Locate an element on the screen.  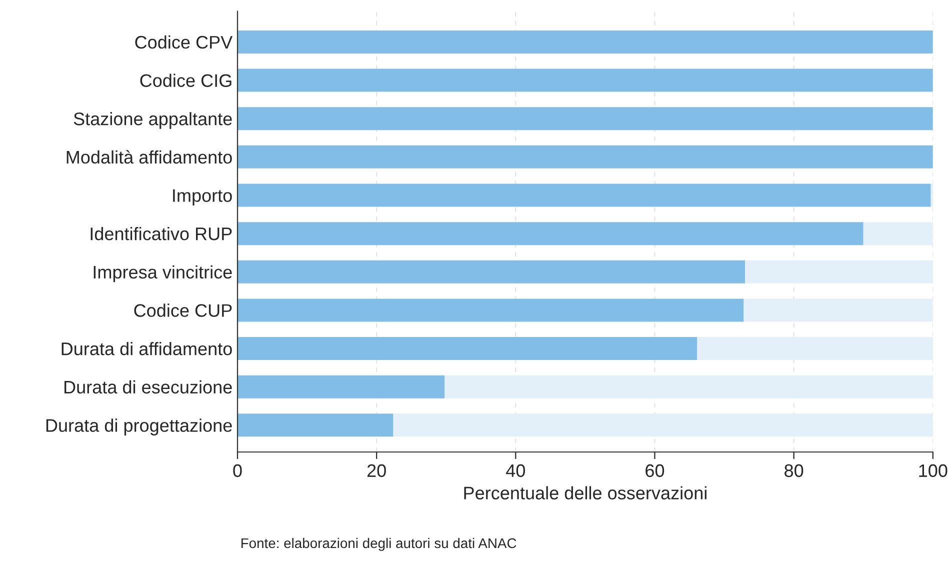
x-axis-title: Percentuale delle osservazioni is located at coordinates (585, 493).